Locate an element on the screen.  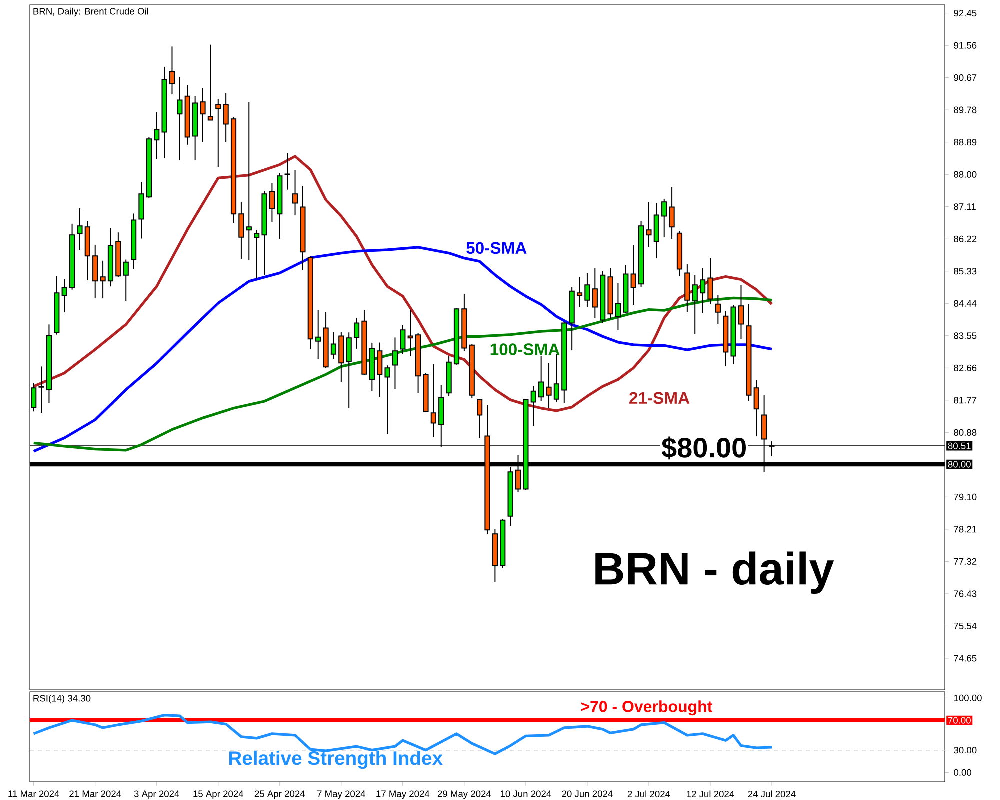
y-tick-label: 90.67 is located at coordinates (965, 78).